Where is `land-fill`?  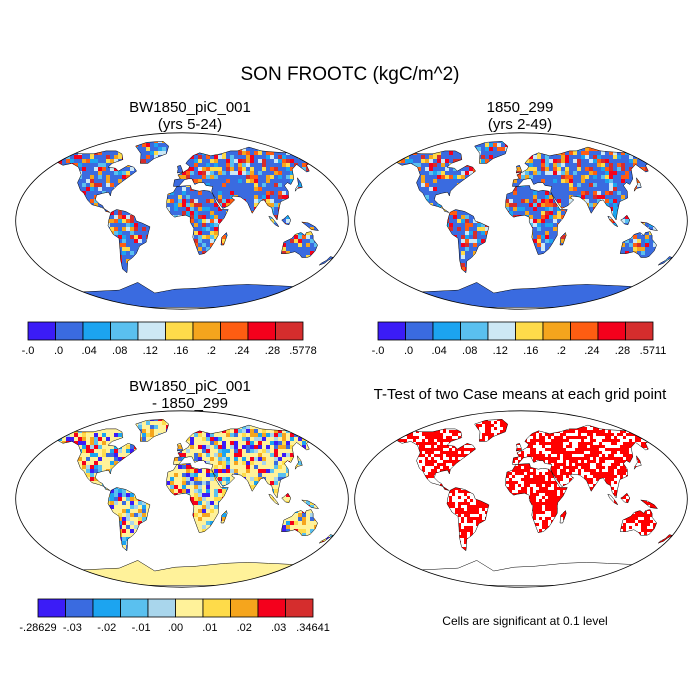 land-fill is located at coordinates (194, 502).